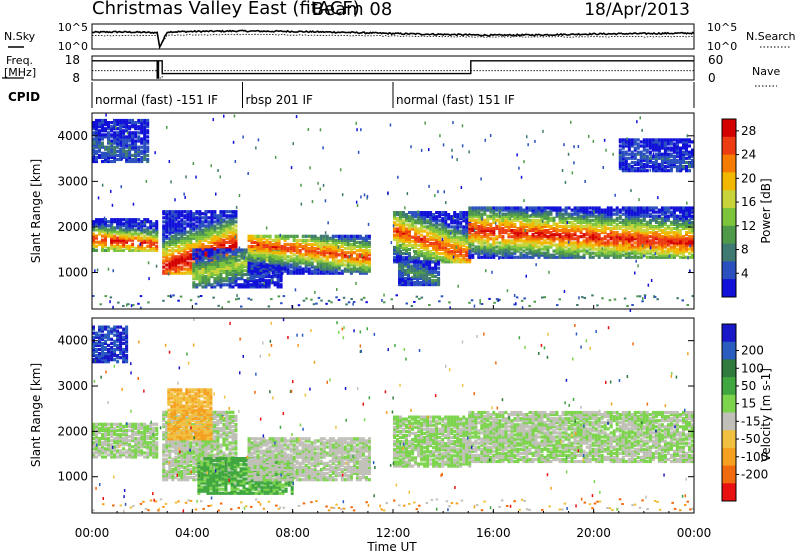 The height and width of the screenshot is (554, 800). Describe the element at coordinates (24, 97) in the screenshot. I see `cpid-label: CPID` at that location.